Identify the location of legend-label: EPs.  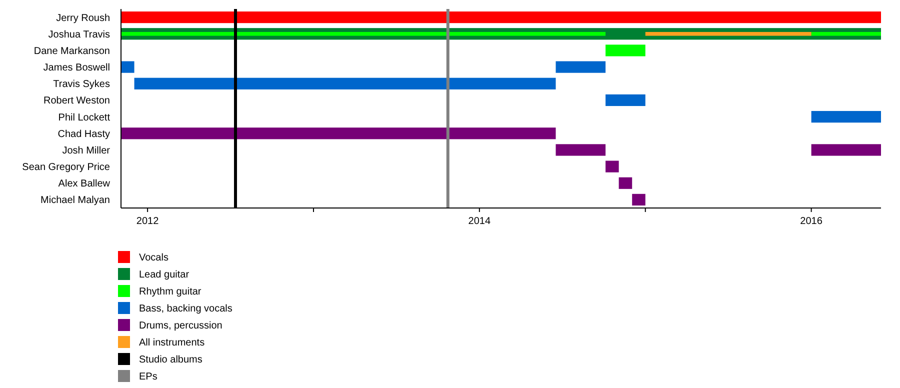
(148, 377).